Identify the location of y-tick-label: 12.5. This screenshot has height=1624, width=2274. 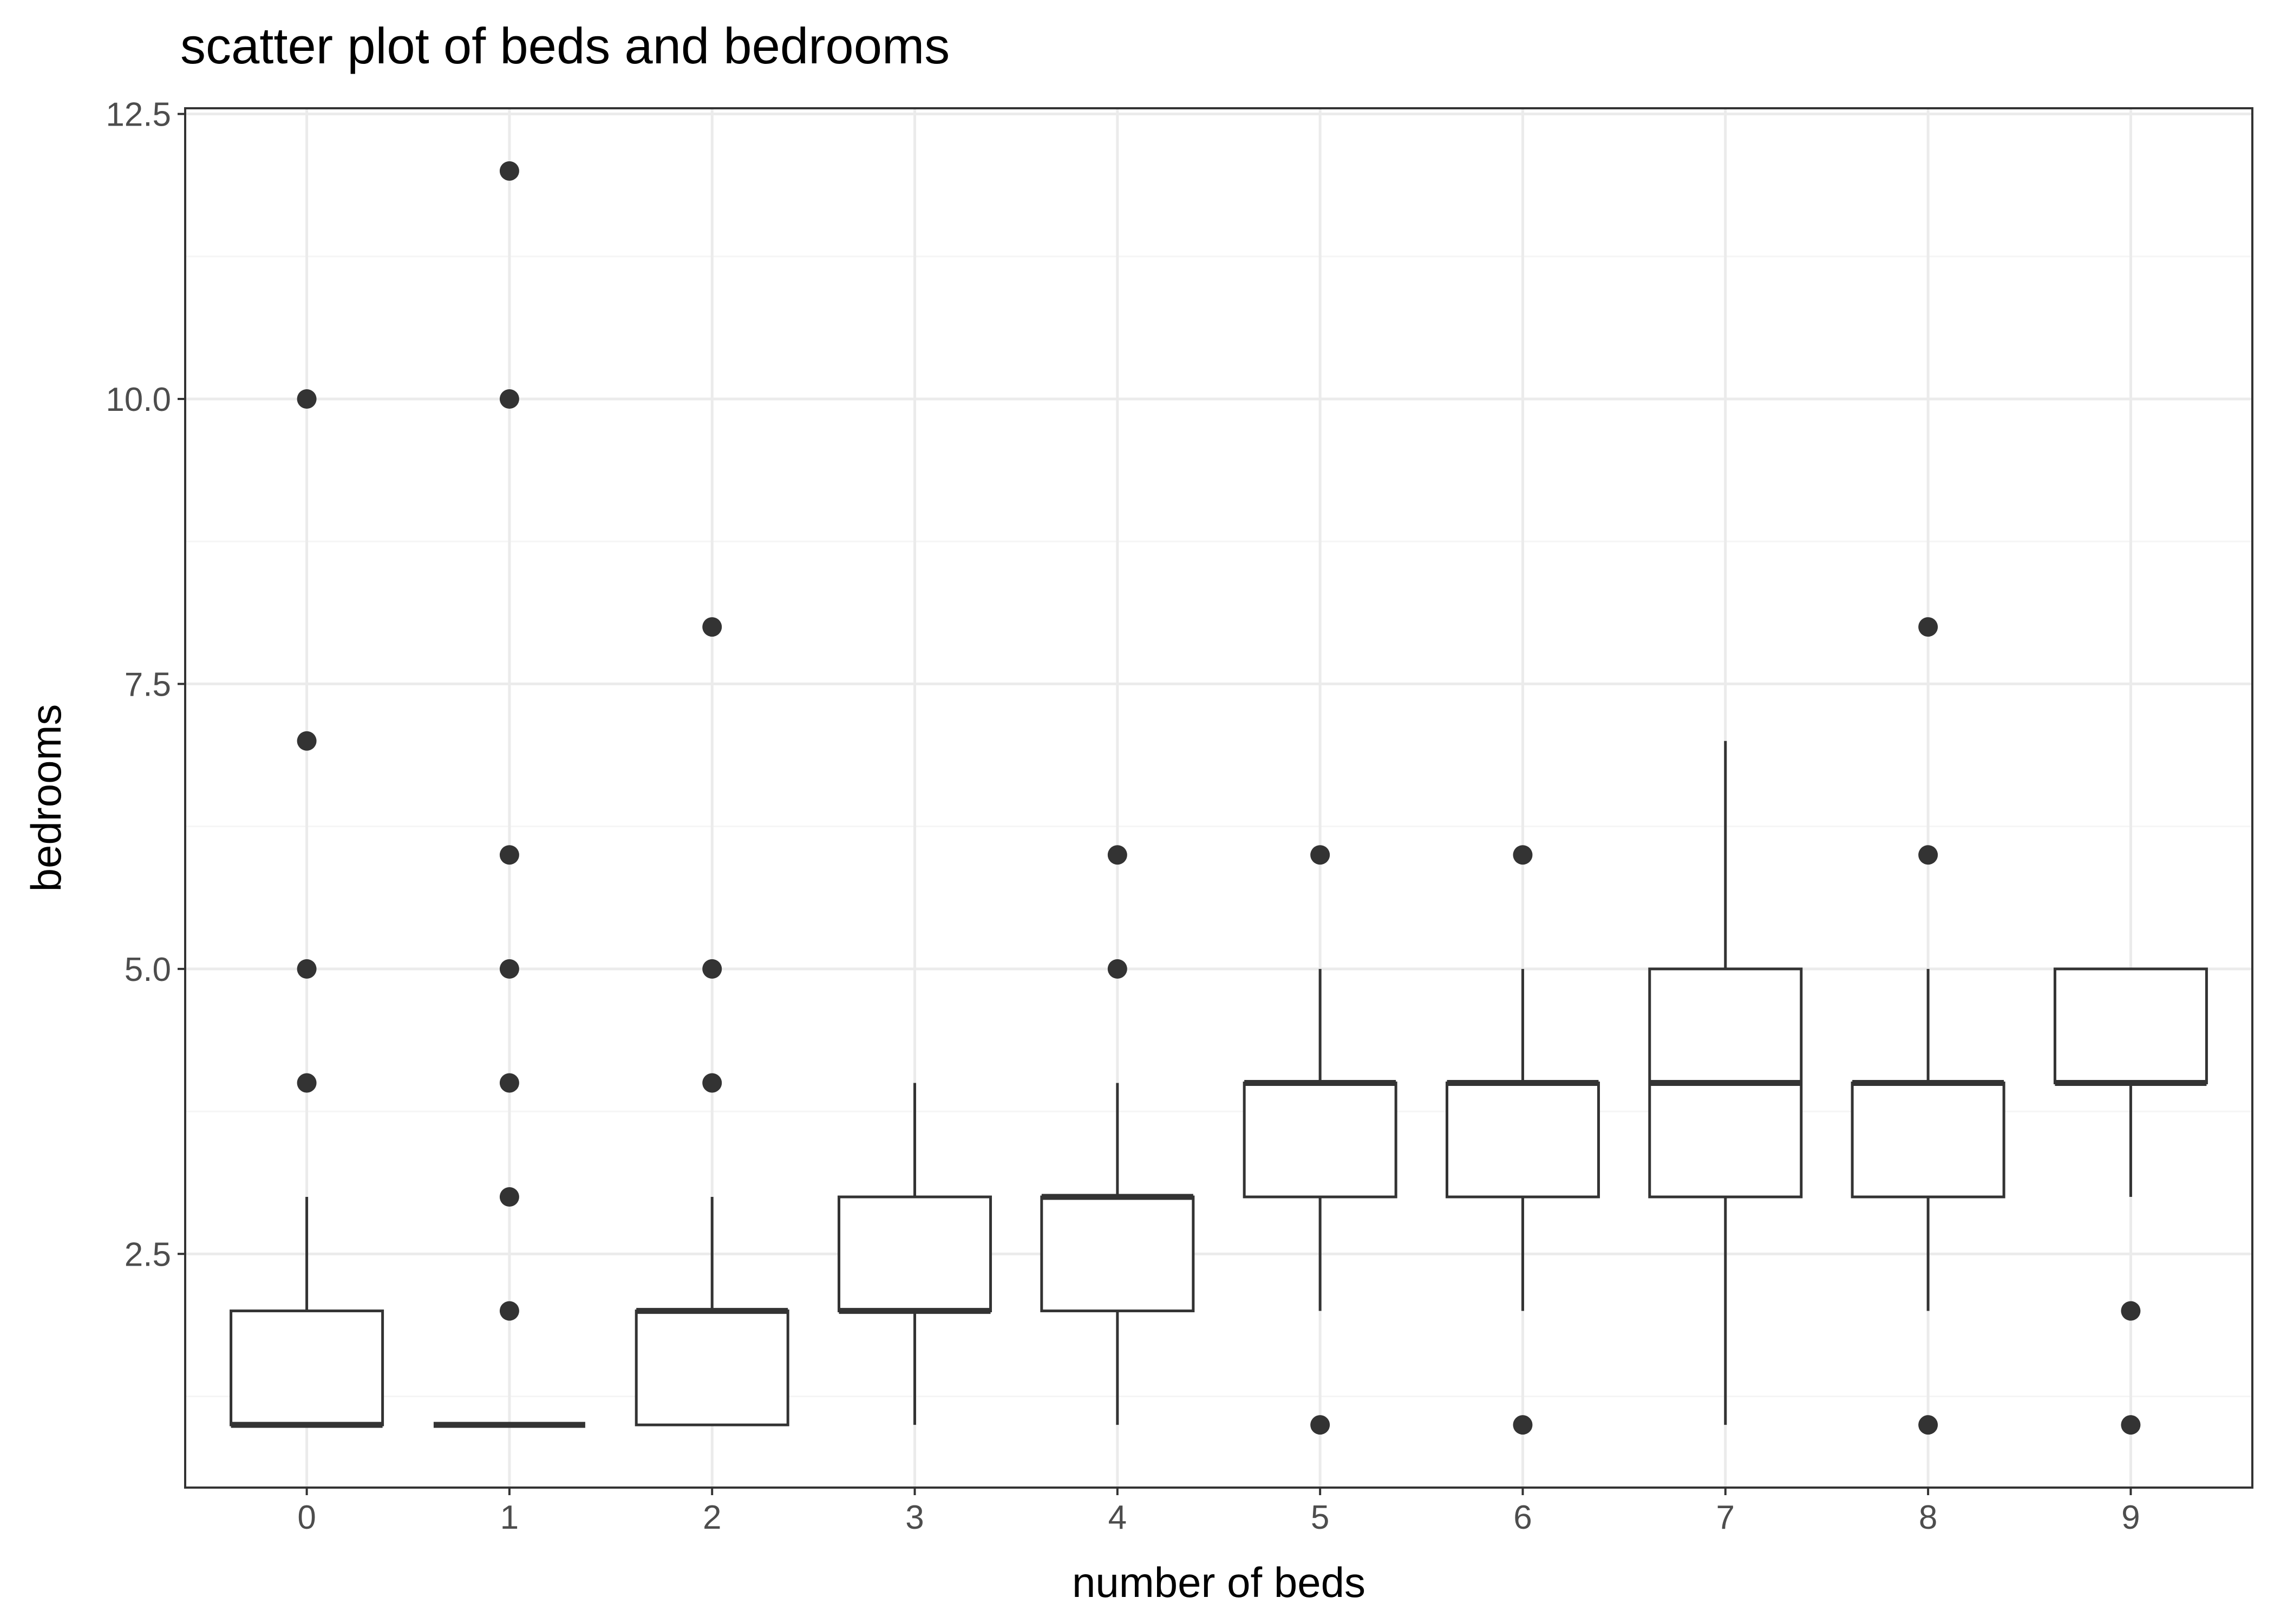
(139, 115).